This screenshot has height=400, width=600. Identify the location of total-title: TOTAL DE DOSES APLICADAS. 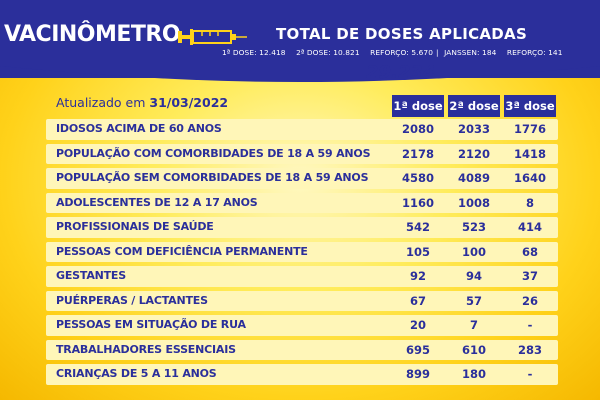
(402, 34).